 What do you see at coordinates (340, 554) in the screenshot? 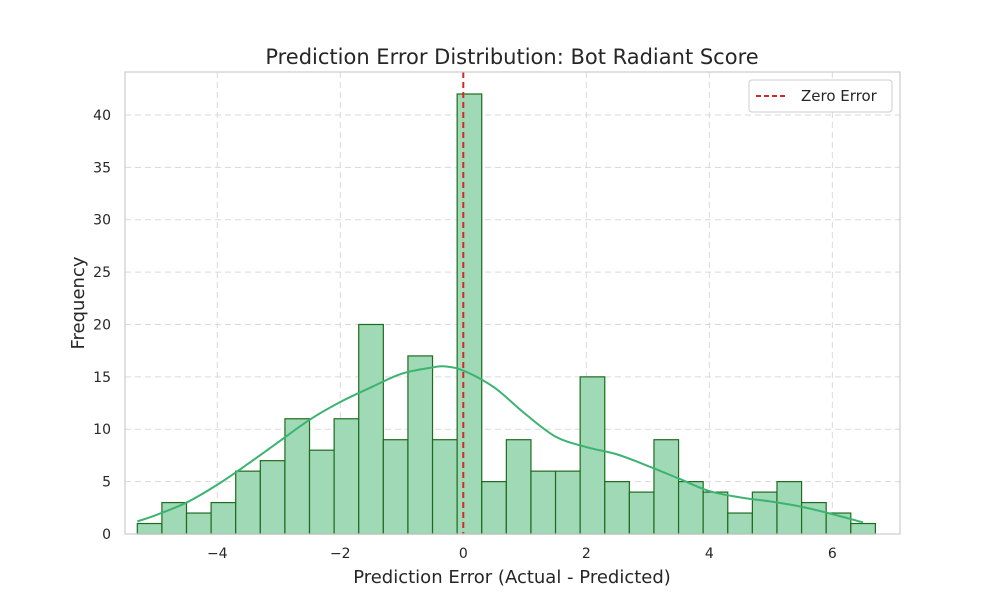
I see `x-tick-label: −2` at bounding box center [340, 554].